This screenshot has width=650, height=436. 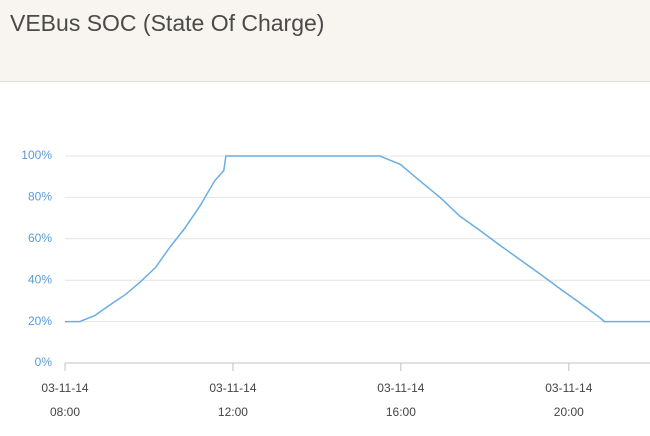 I want to click on y-tick-label: 100%, so click(x=36, y=155).